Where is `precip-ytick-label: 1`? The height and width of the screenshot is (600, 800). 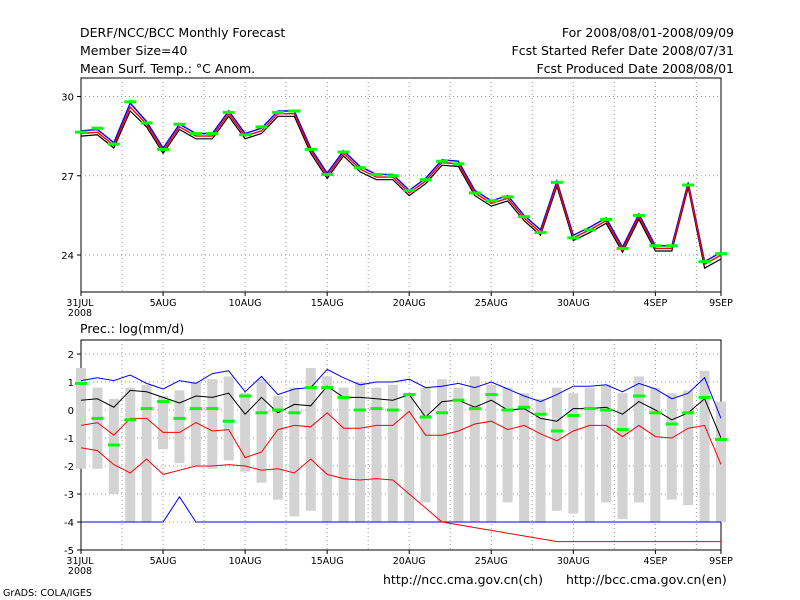 precip-ytick-label: 1 is located at coordinates (71, 383).